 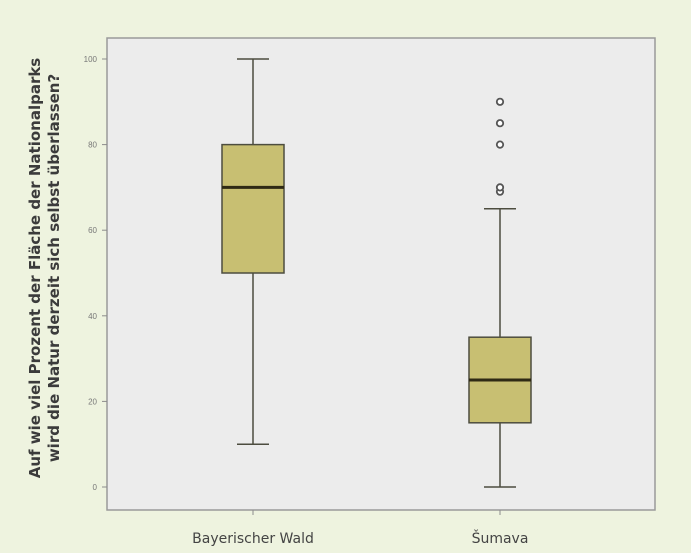 What do you see at coordinates (91, 59) in the screenshot?
I see `y-tick-label-100: 100` at bounding box center [91, 59].